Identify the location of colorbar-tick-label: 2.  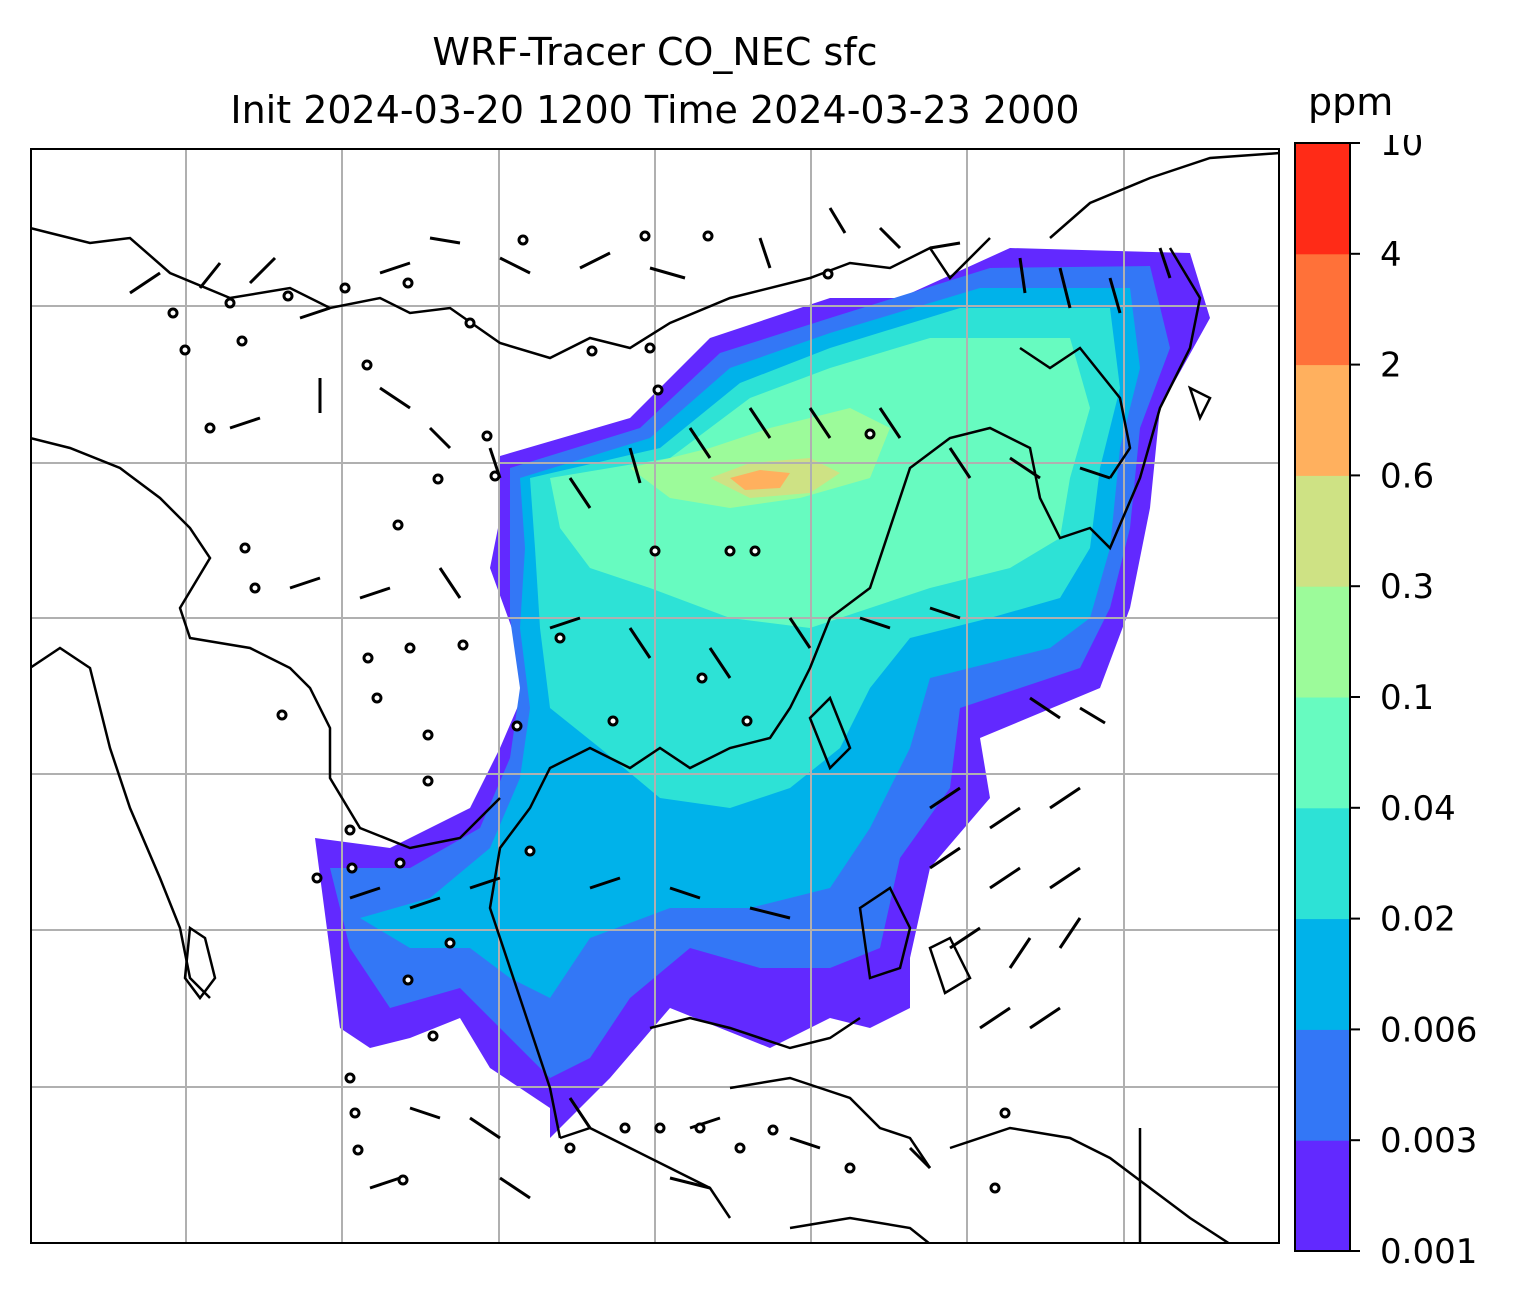
(1391, 366).